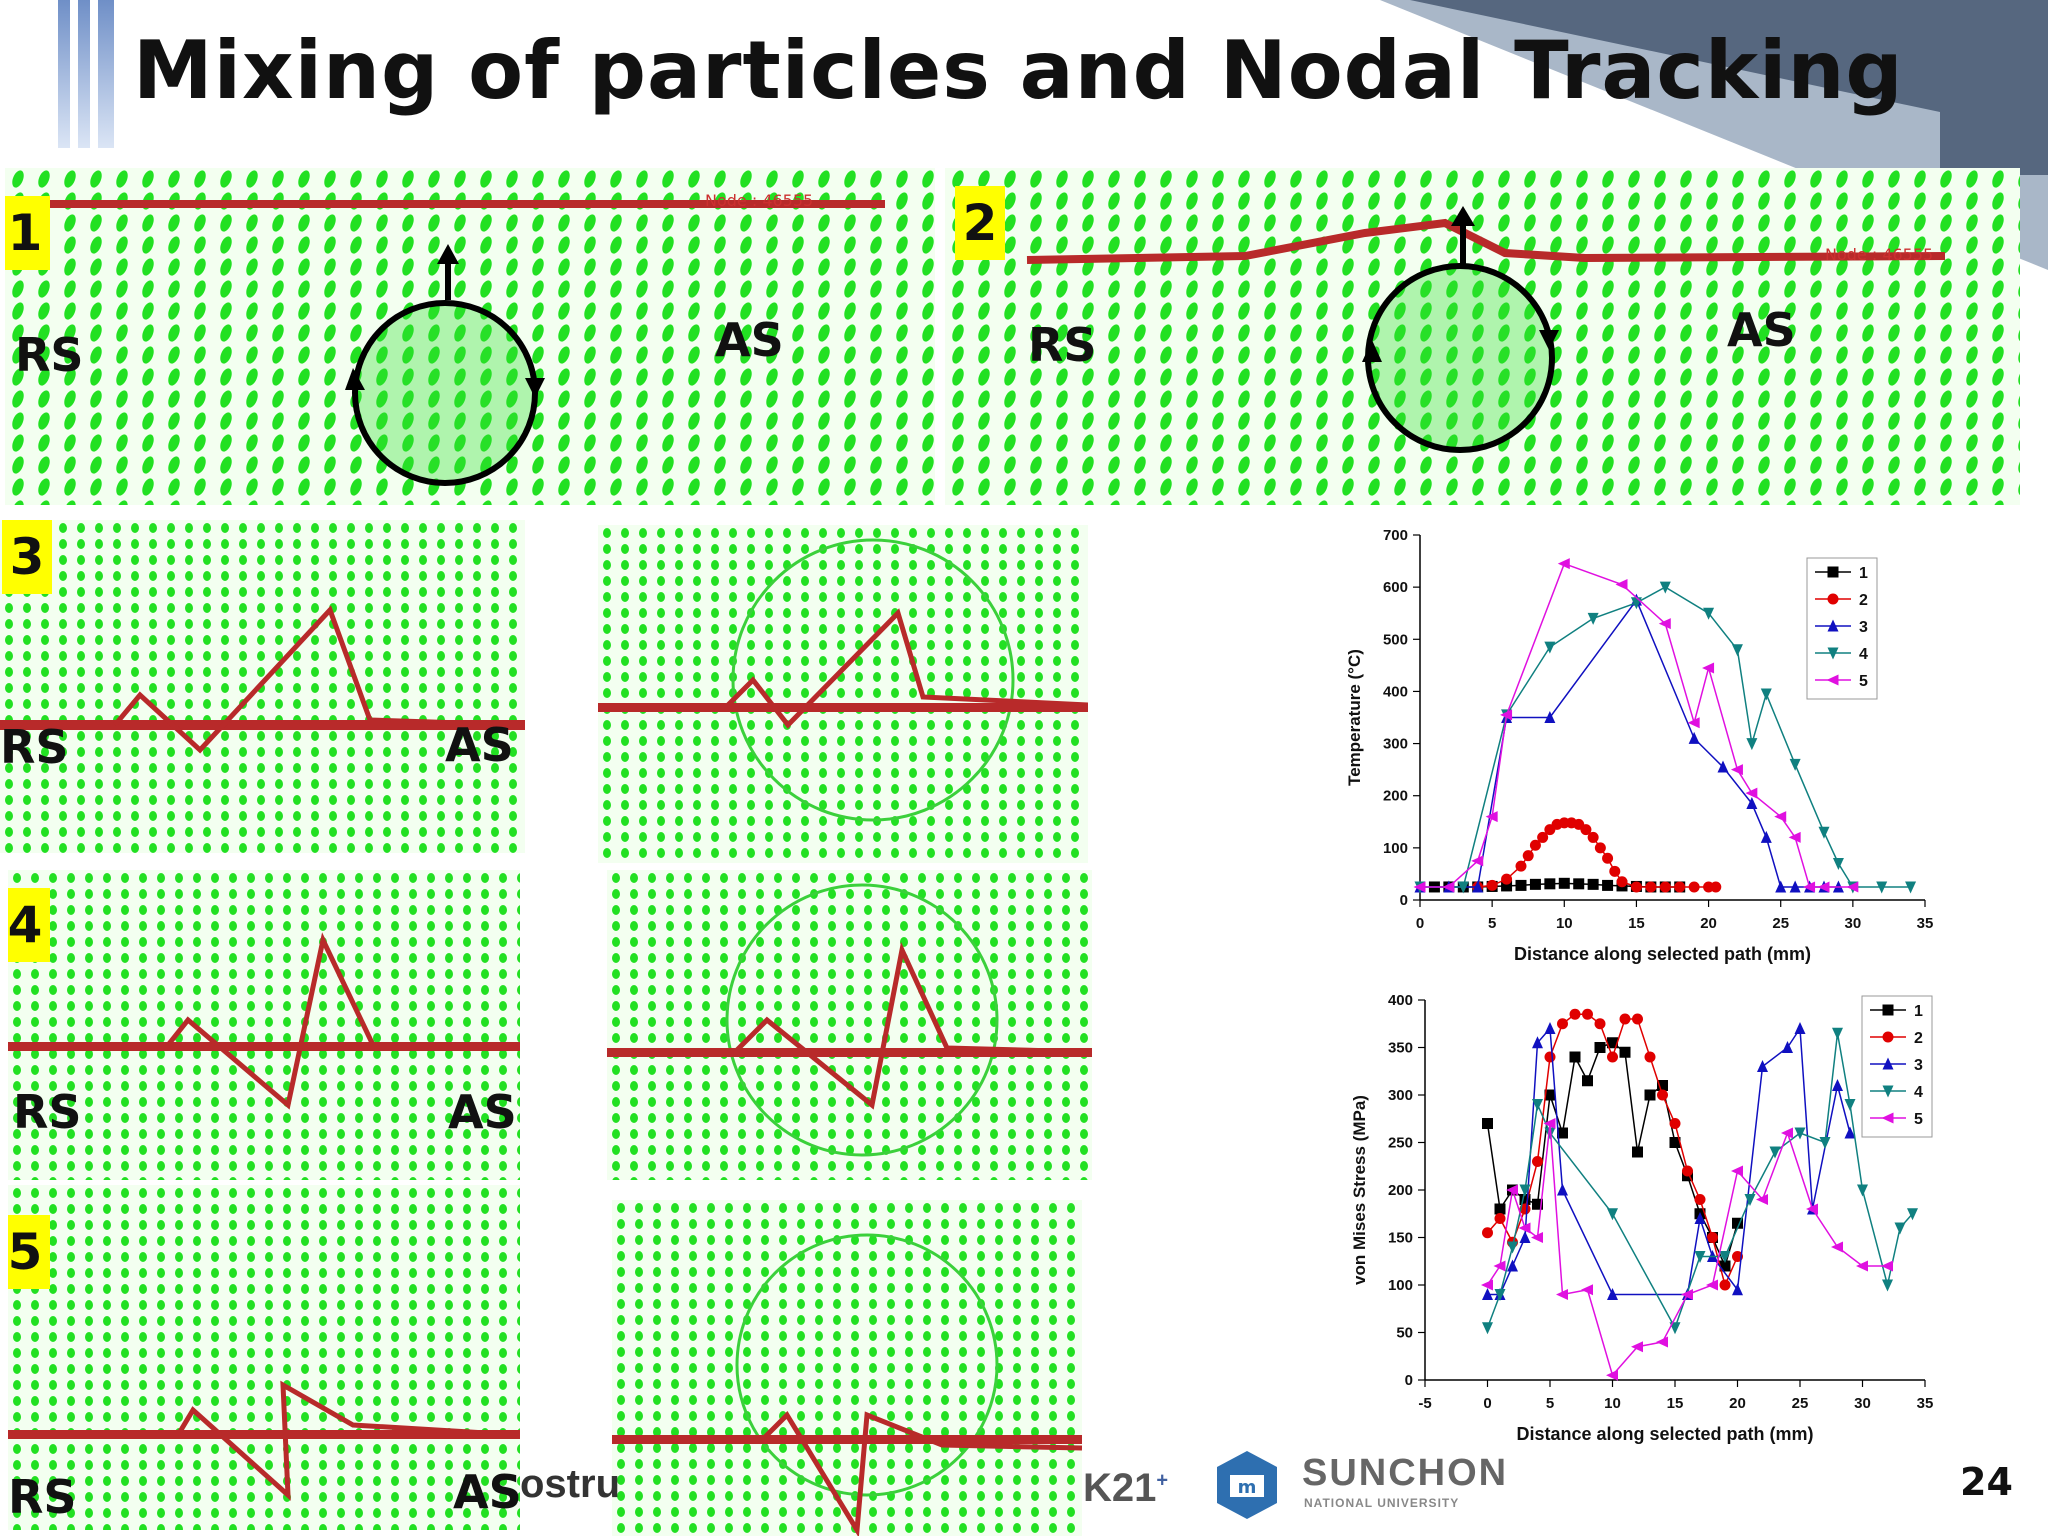 The width and height of the screenshot is (2048, 1536). Describe the element at coordinates (1780, 923) in the screenshot. I see `x-tick-label: 25` at that location.